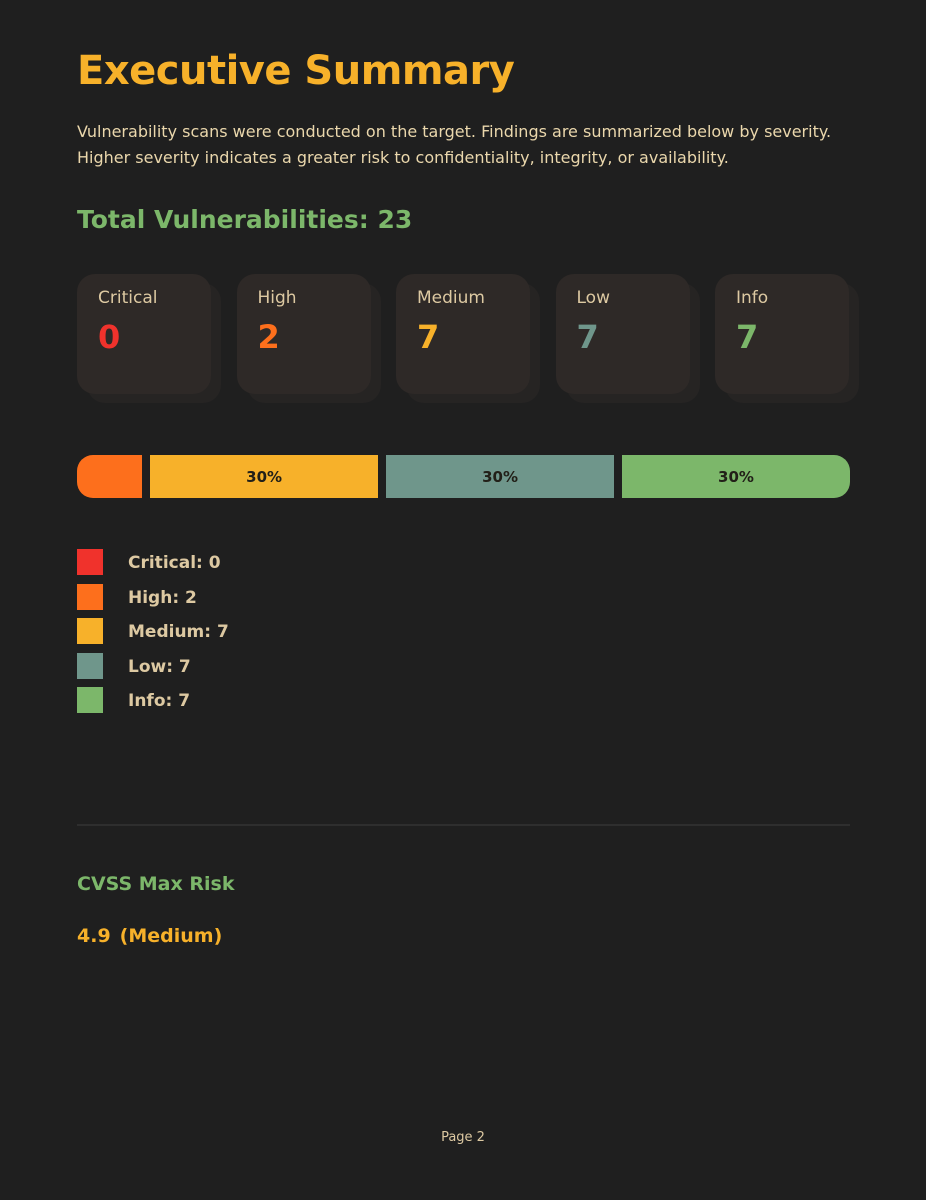 This screenshot has height=1200, width=926. What do you see at coordinates (463, 1137) in the screenshot?
I see `page-number: Page 2` at bounding box center [463, 1137].